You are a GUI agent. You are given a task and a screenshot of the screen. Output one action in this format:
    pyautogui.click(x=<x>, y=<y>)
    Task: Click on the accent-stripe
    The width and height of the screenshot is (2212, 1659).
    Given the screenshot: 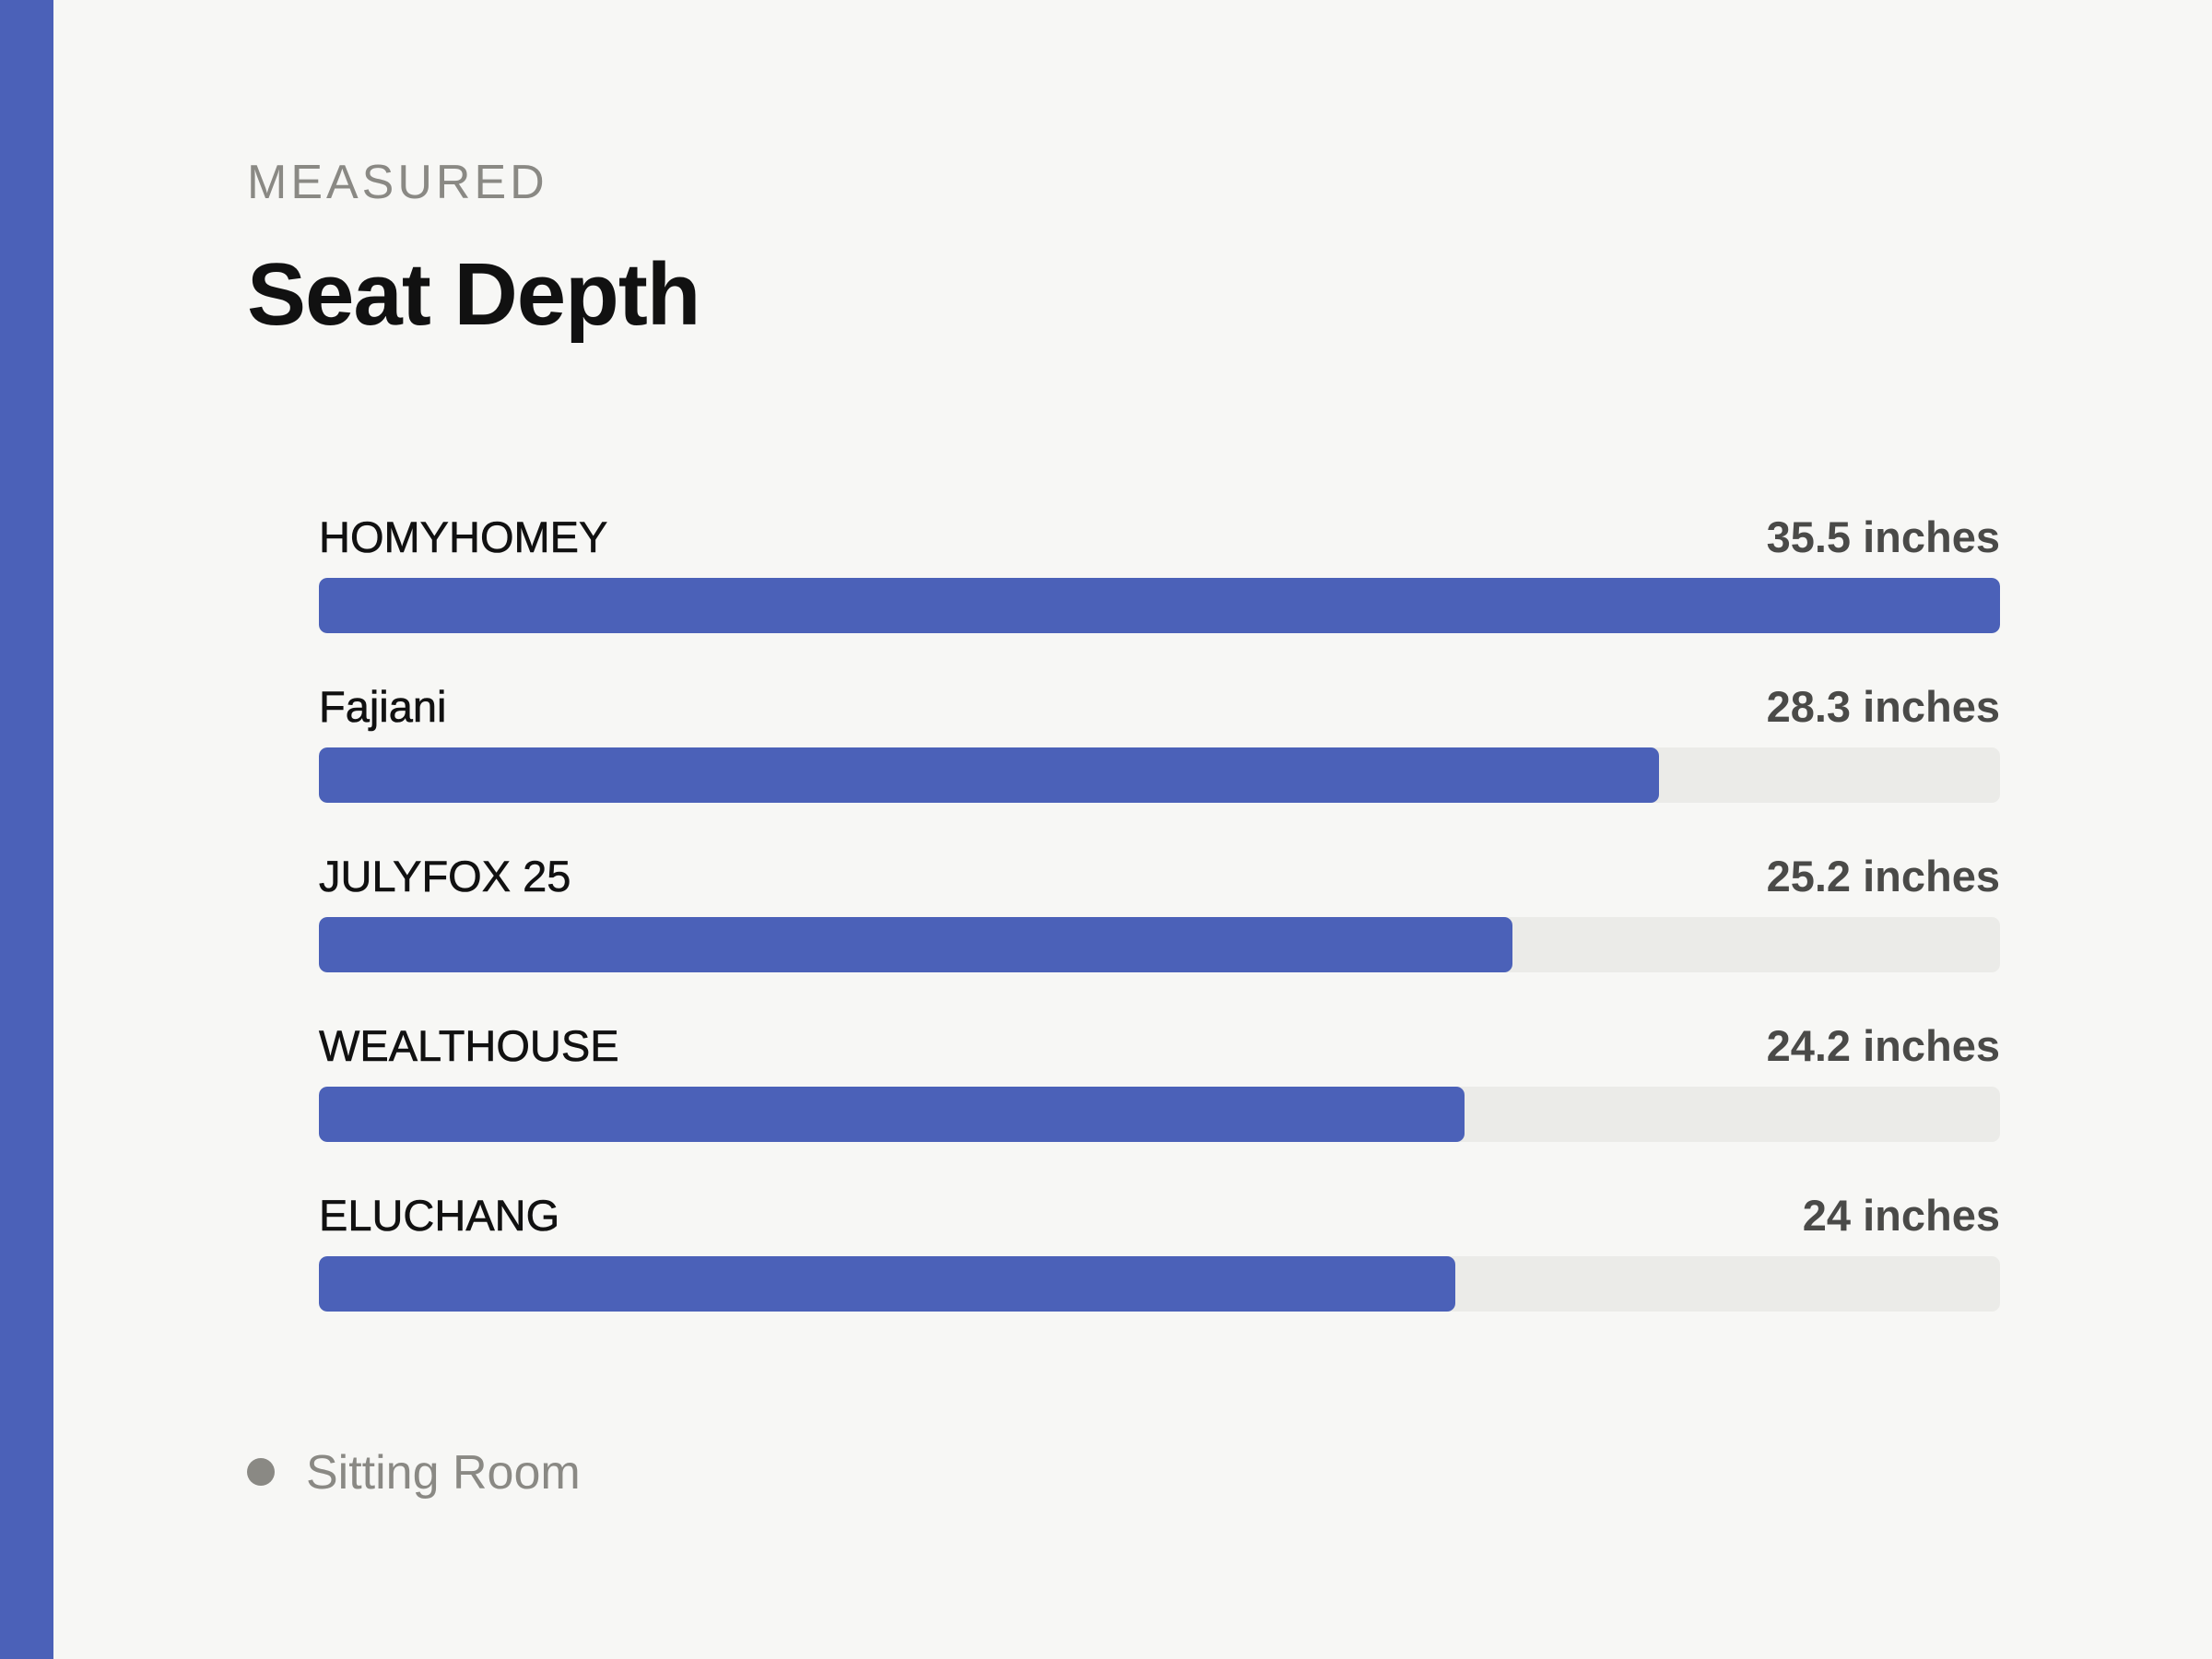 What is the action you would take?
    pyautogui.click(x=26, y=829)
    